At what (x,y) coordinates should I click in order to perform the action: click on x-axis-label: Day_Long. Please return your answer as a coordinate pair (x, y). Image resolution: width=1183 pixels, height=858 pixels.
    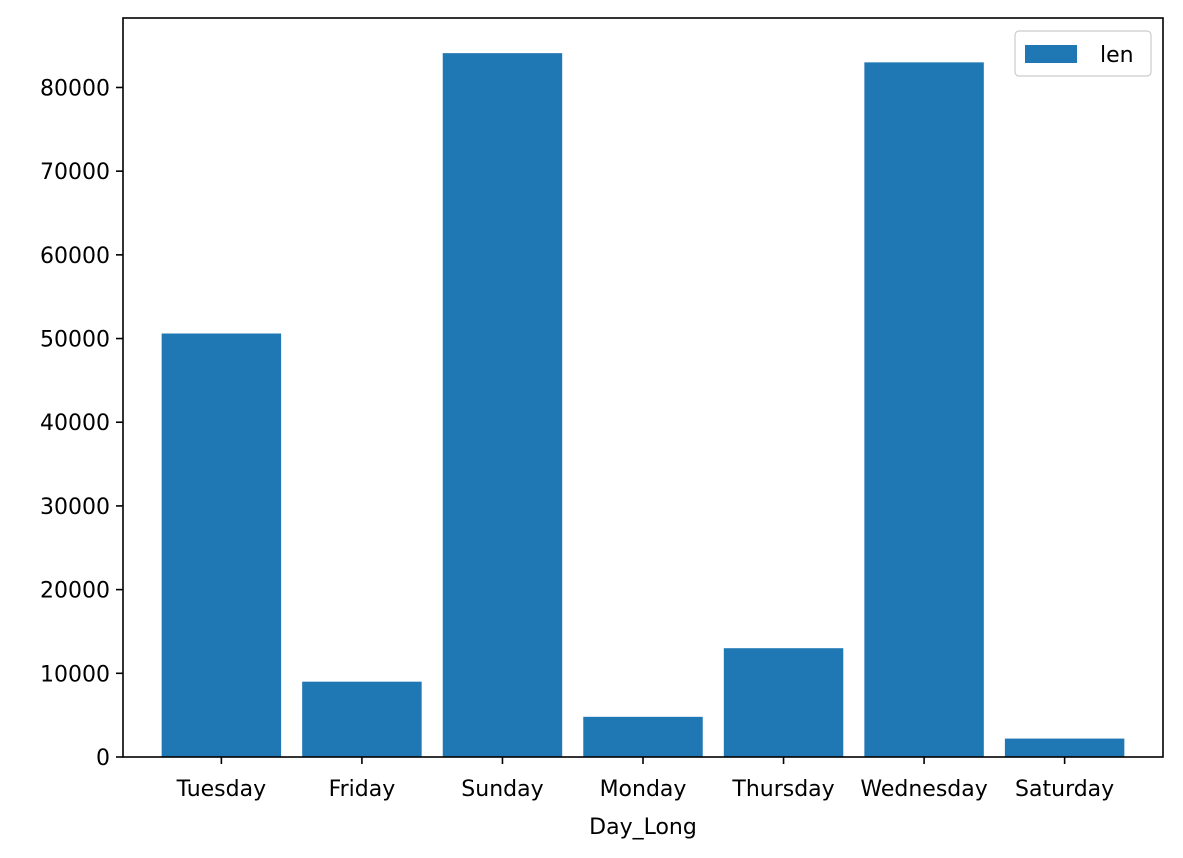
    Looking at the image, I should click on (643, 827).